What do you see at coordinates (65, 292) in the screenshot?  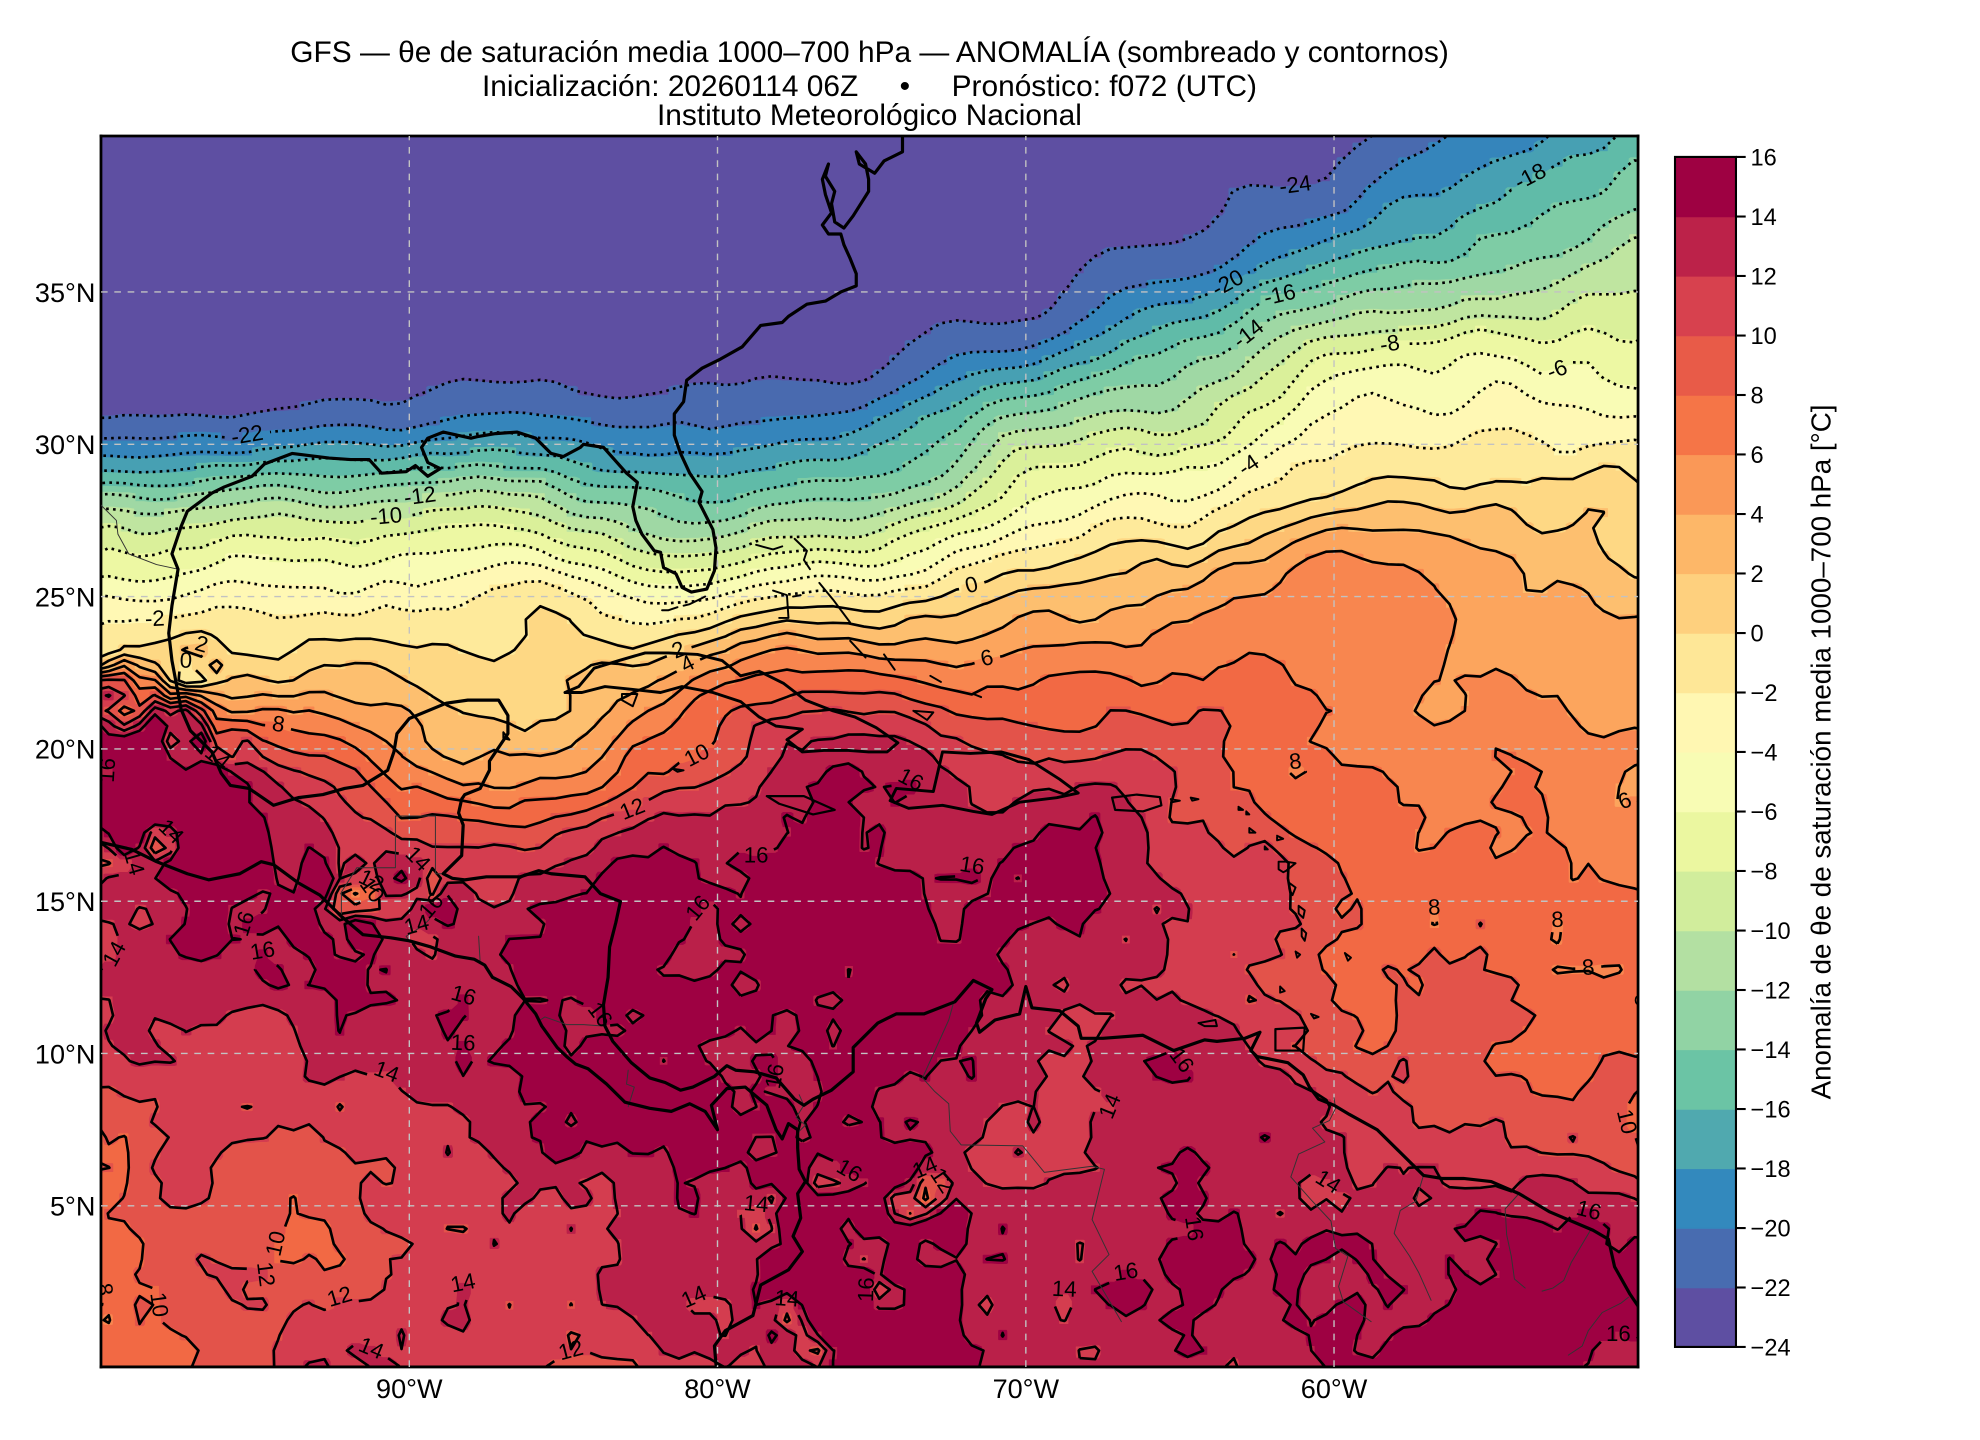 I see `svg-text: 35°N` at bounding box center [65, 292].